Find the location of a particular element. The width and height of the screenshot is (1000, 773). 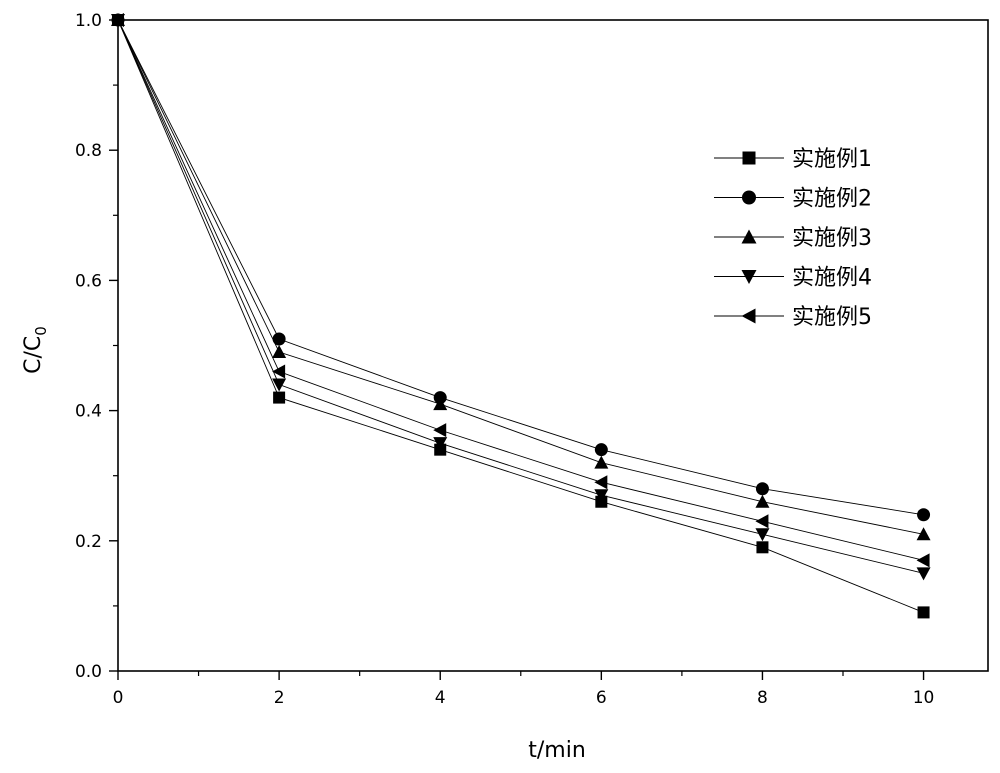

x-tick-label: 10 is located at coordinates (924, 698).